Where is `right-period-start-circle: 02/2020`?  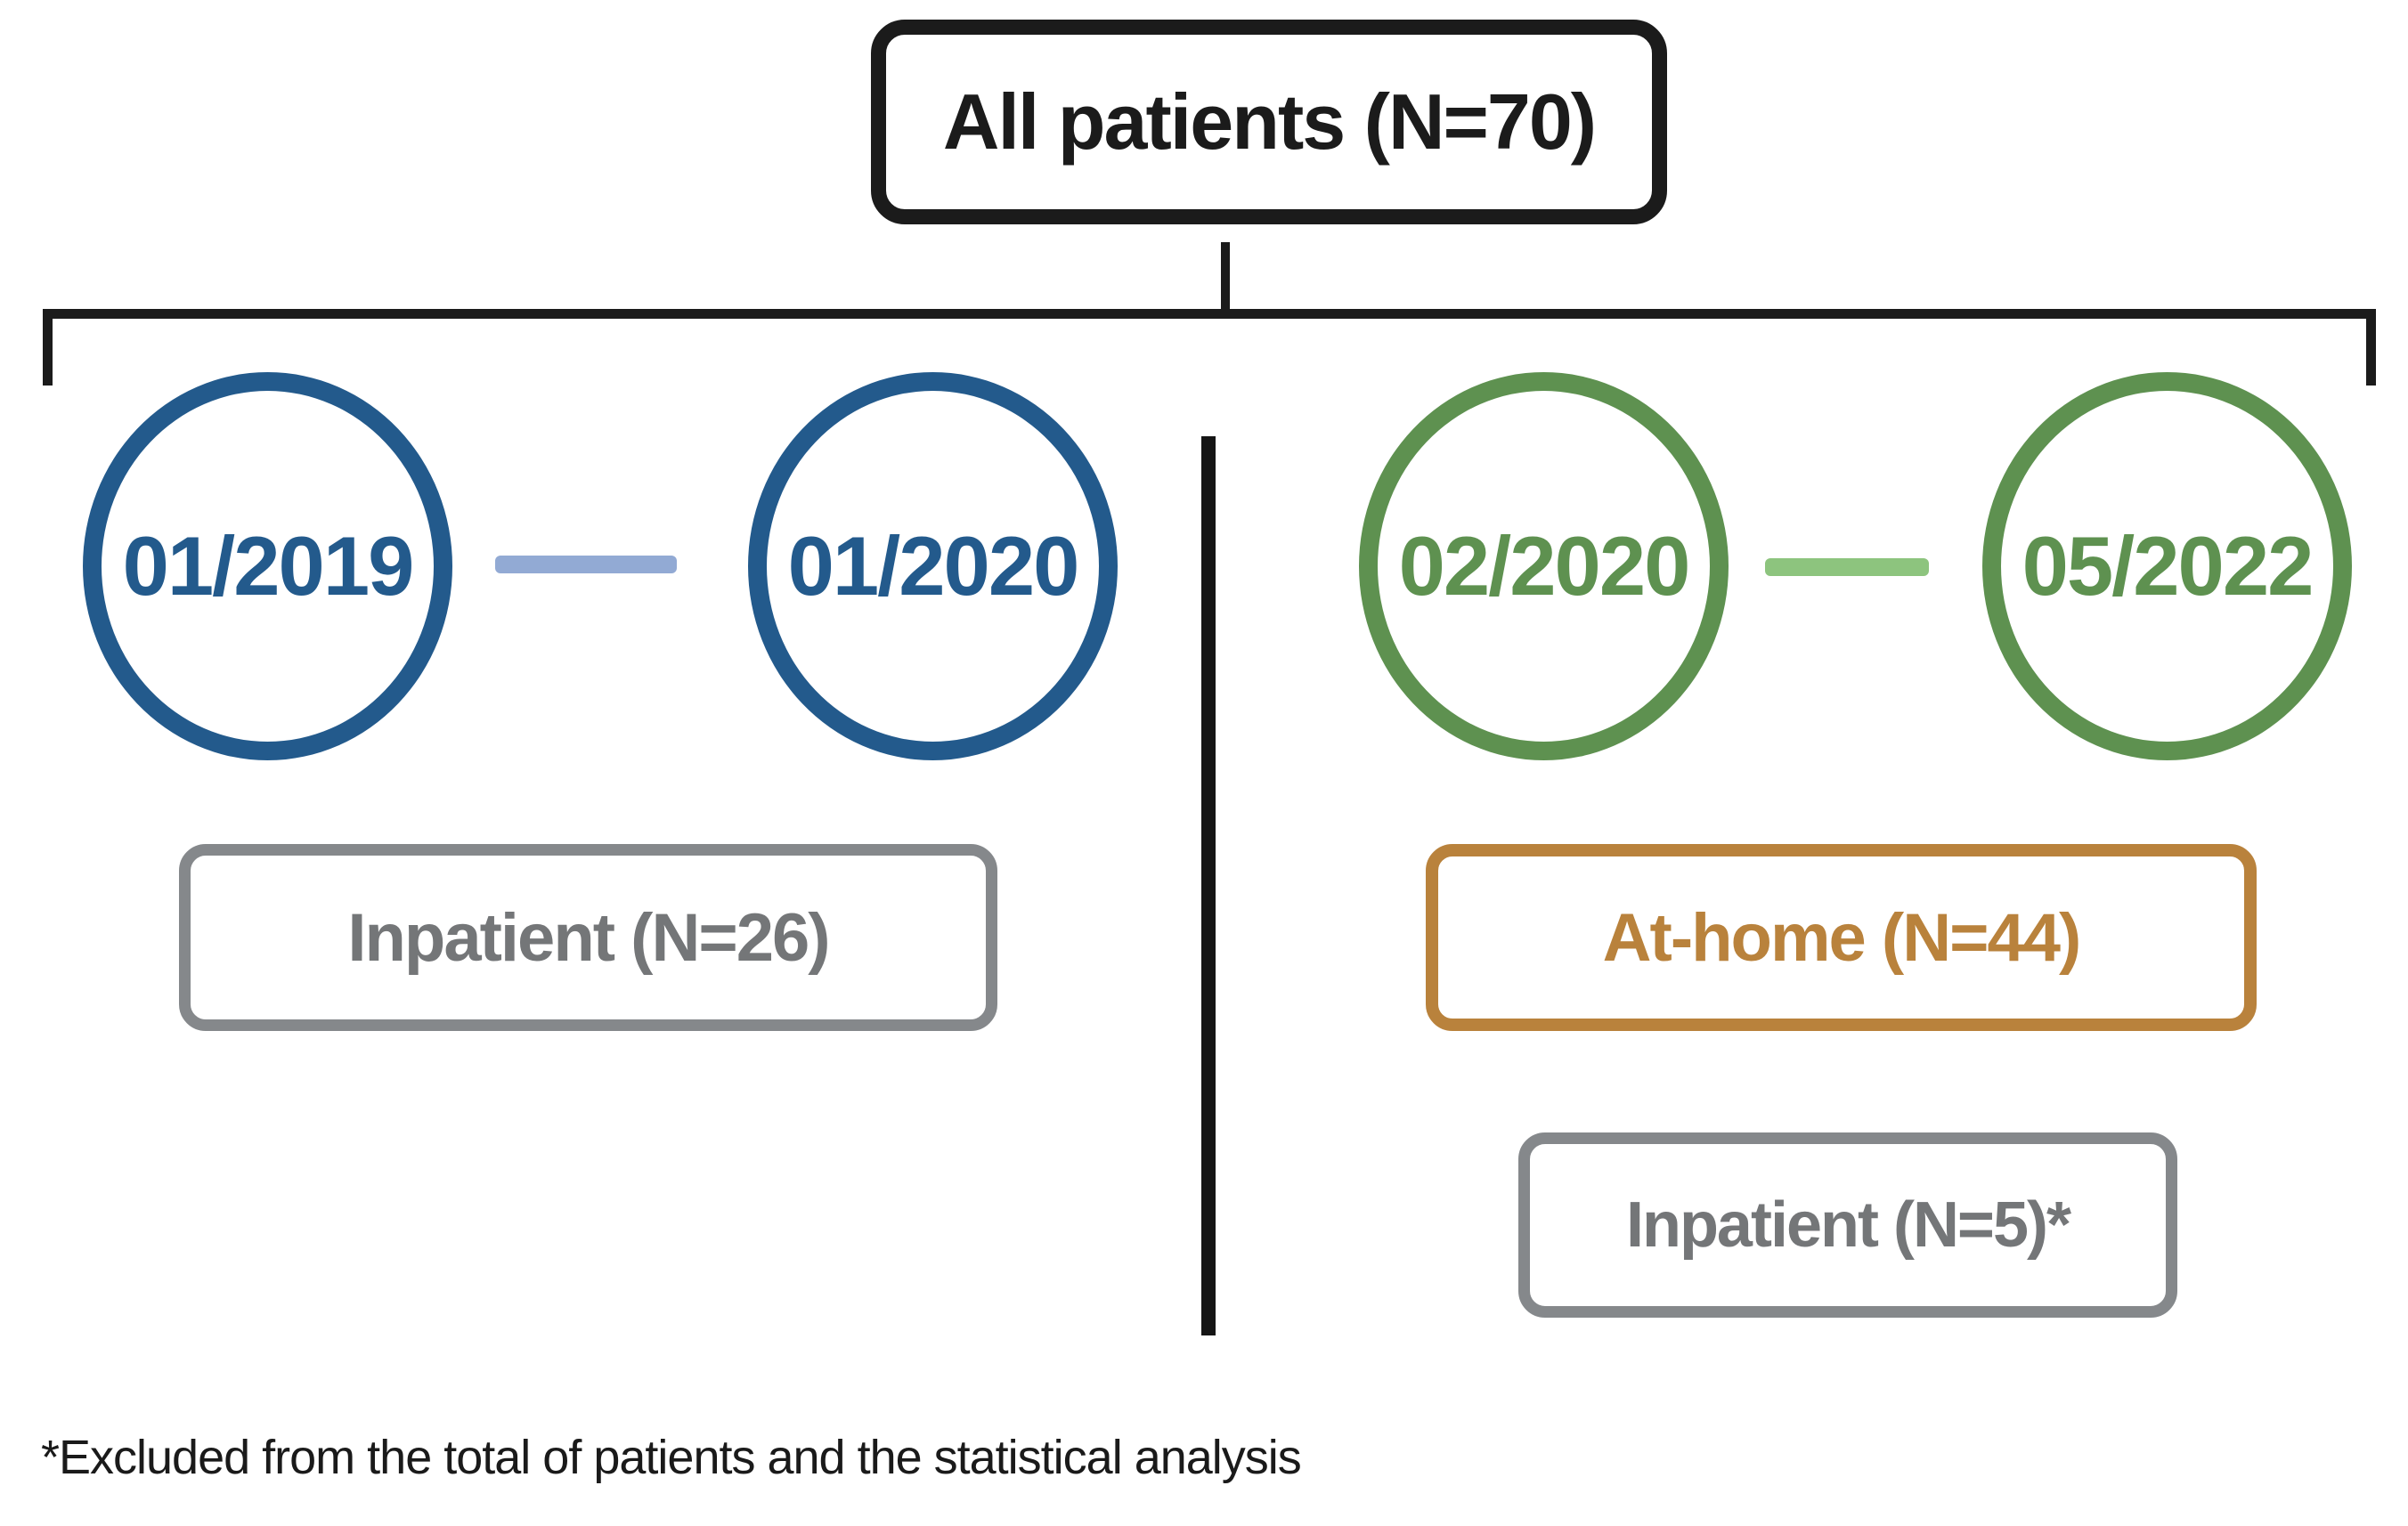 right-period-start-circle: 02/2020 is located at coordinates (1544, 566).